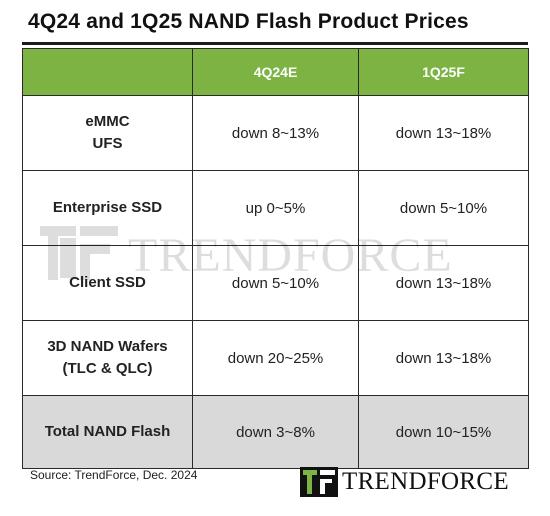 Image resolution: width=550 pixels, height=516 pixels. I want to click on brand-name: TRENDFORCE, so click(425, 481).